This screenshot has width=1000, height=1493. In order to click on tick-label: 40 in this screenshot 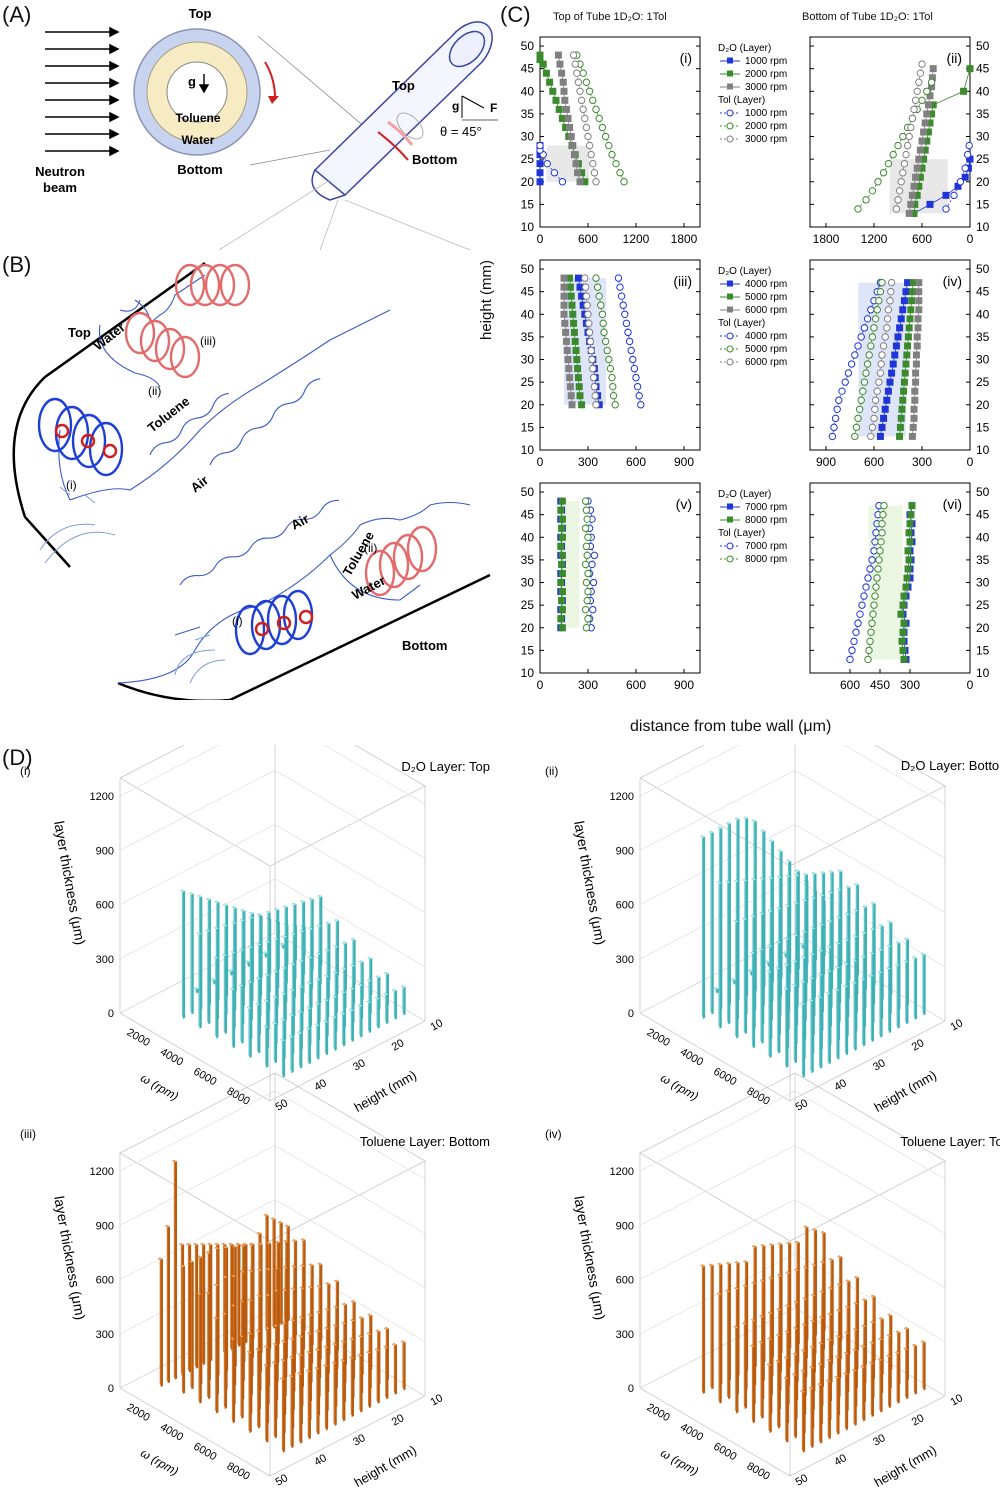, I will do `click(528, 537)`.